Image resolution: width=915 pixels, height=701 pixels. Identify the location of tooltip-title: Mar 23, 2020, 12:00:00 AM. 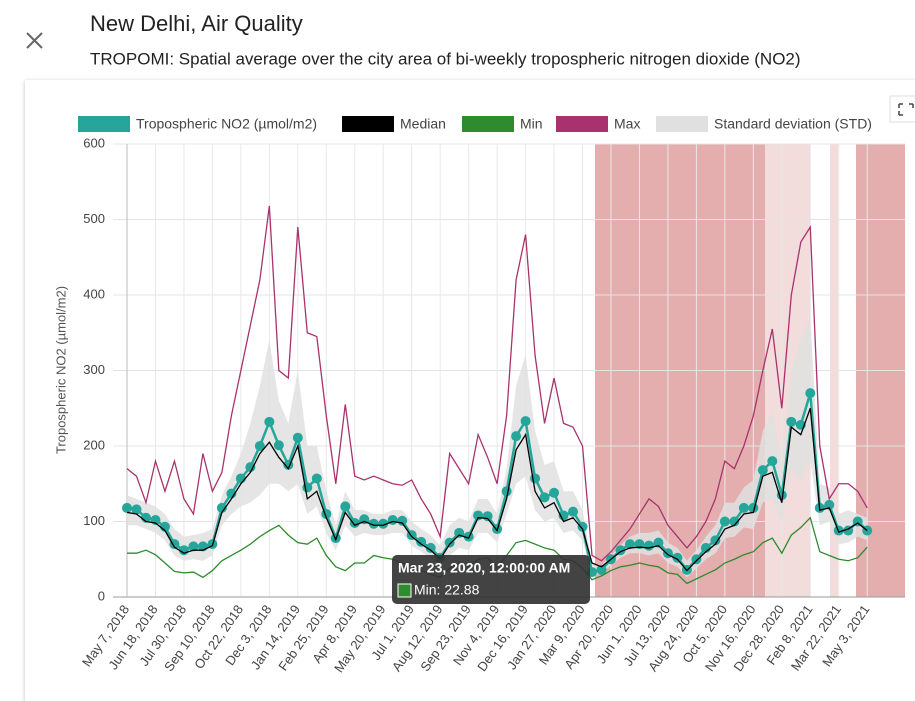
(484, 568).